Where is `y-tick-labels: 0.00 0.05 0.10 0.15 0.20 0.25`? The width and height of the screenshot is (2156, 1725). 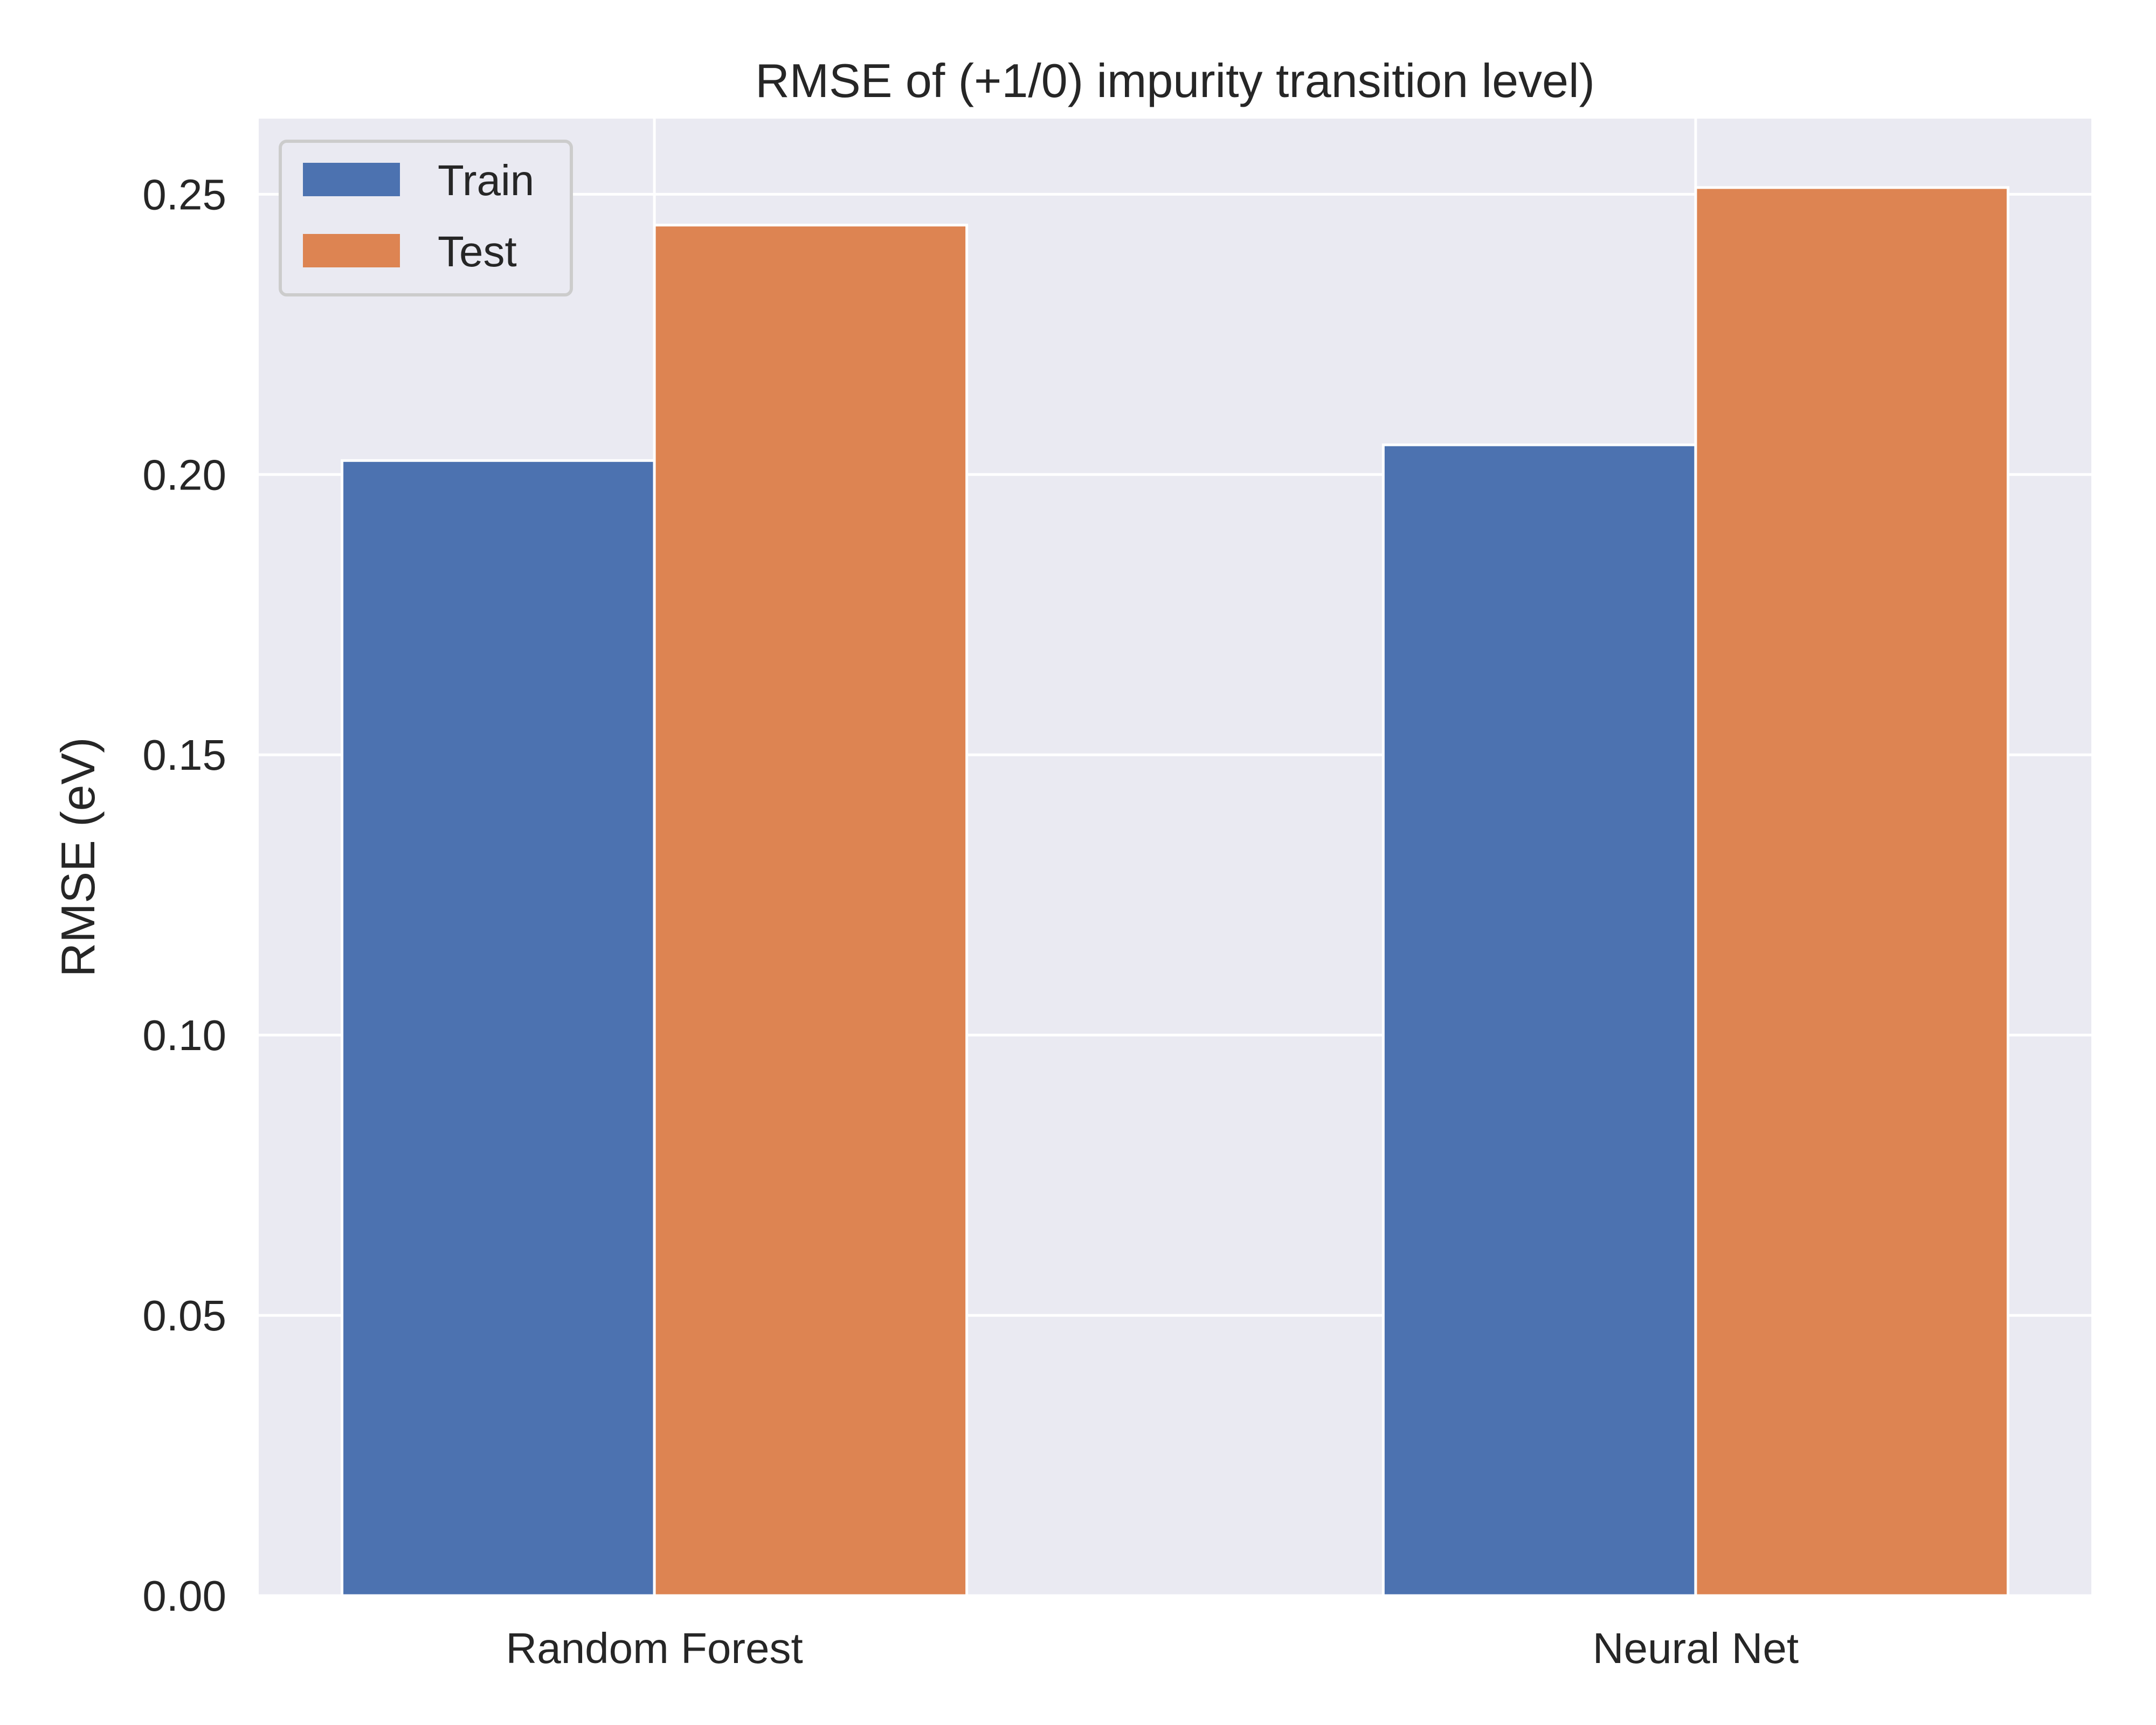 y-tick-labels: 0.00 0.05 0.10 0.15 0.20 0.25 is located at coordinates (184, 895).